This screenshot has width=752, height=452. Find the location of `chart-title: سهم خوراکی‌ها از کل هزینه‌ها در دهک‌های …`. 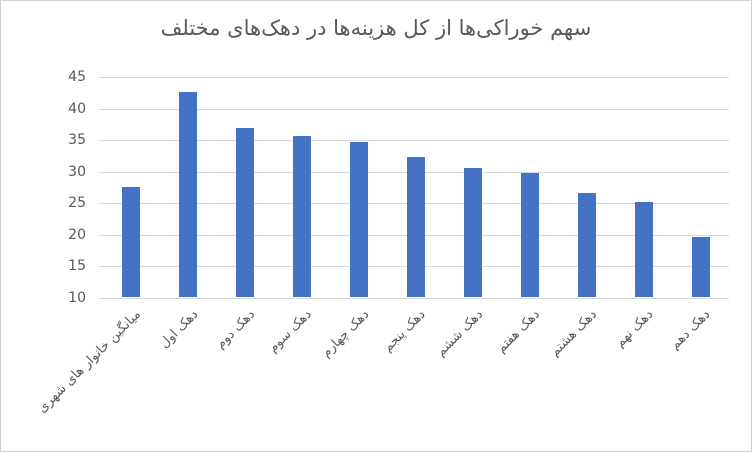

chart-title: سهم خوراکی‌ها از کل هزینه‌ها در دهک‌های … is located at coordinates (376, 28).